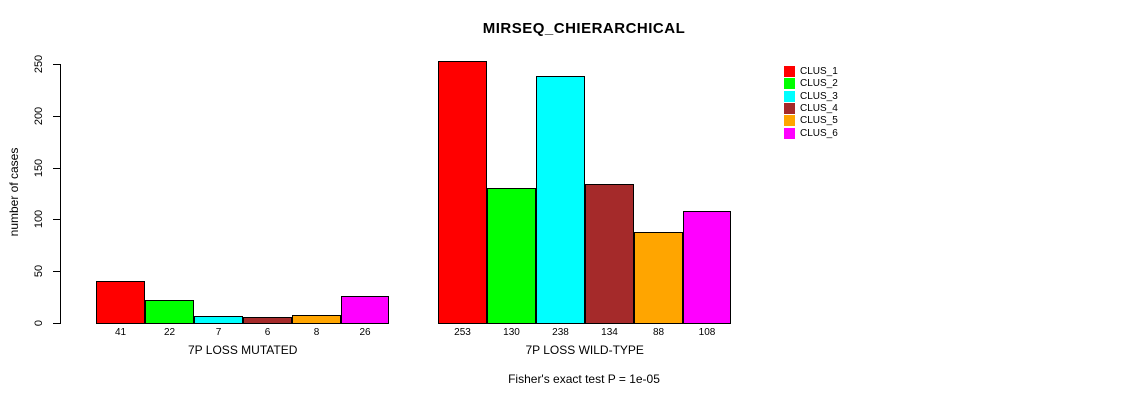  I want to click on y-tick-label: 150, so click(39, 168).